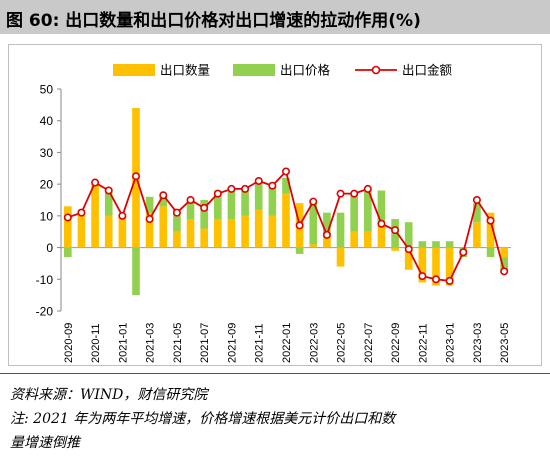  What do you see at coordinates (260, 343) in the screenshot?
I see `x-tick-label: 2021-11` at bounding box center [260, 343].